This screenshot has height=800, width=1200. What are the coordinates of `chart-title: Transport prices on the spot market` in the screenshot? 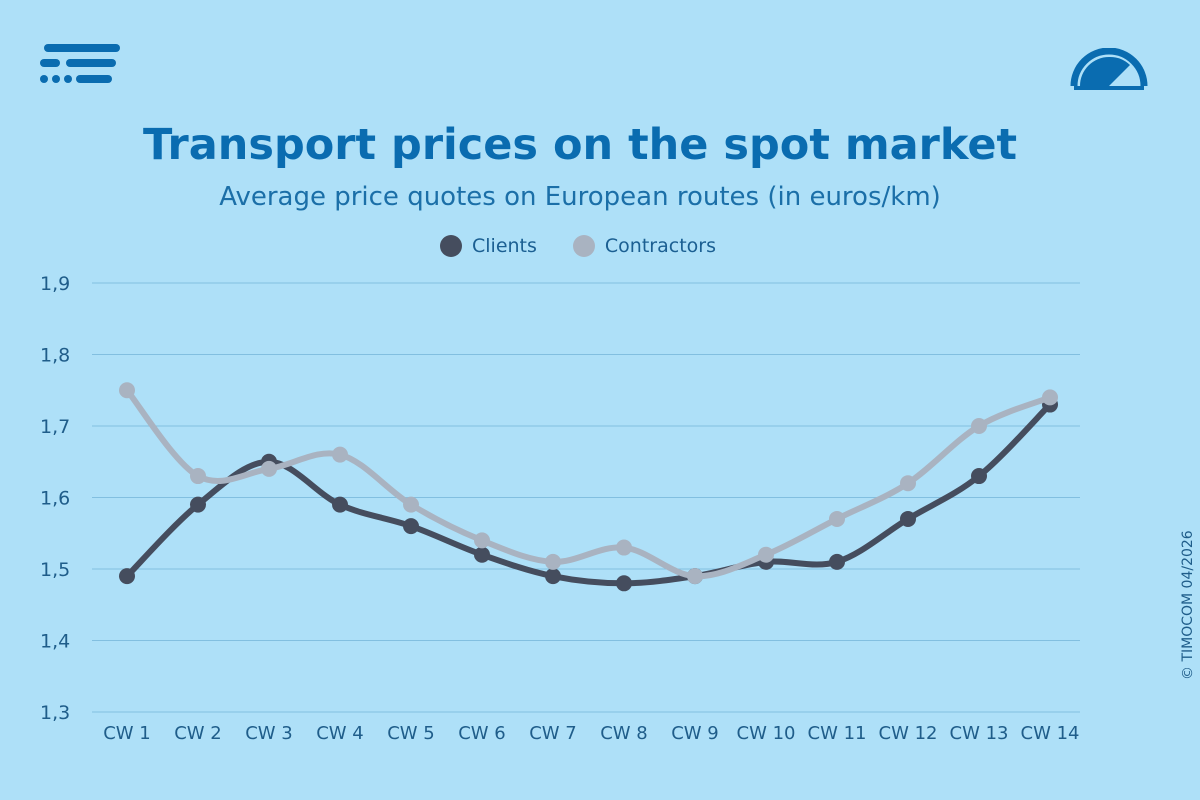 It's located at (580, 145).